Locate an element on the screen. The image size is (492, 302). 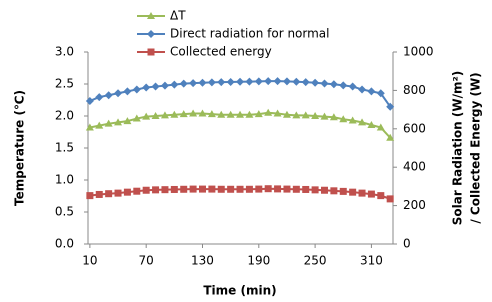
x-tick-label: 70 is located at coordinates (146, 261).